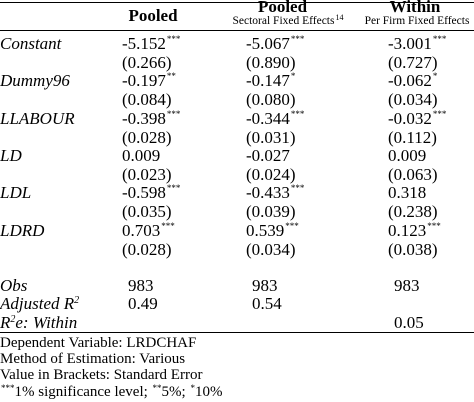  Describe the element at coordinates (272, 230) in the screenshot. I see `coef-ldrd-col2: 0.539***` at that location.